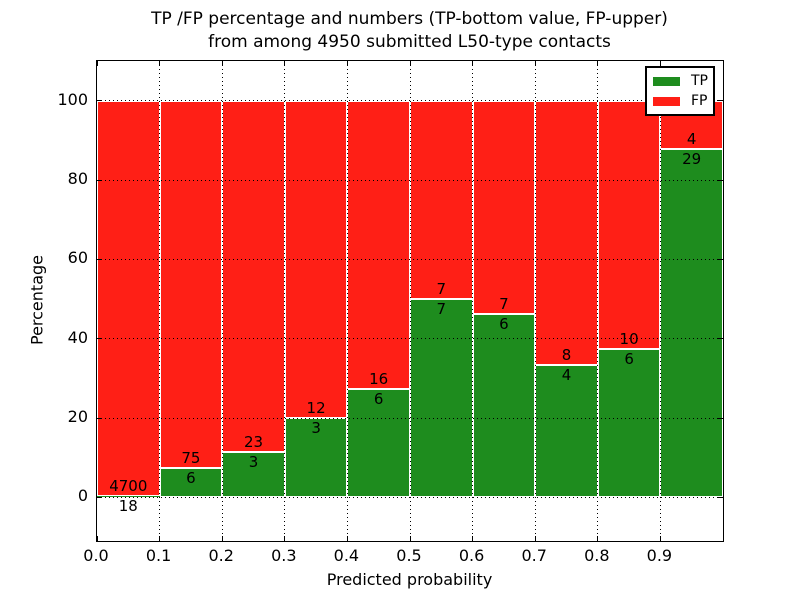 This screenshot has height=600, width=800. What do you see at coordinates (72, 99) in the screenshot?
I see `y-tick-label: 100` at bounding box center [72, 99].